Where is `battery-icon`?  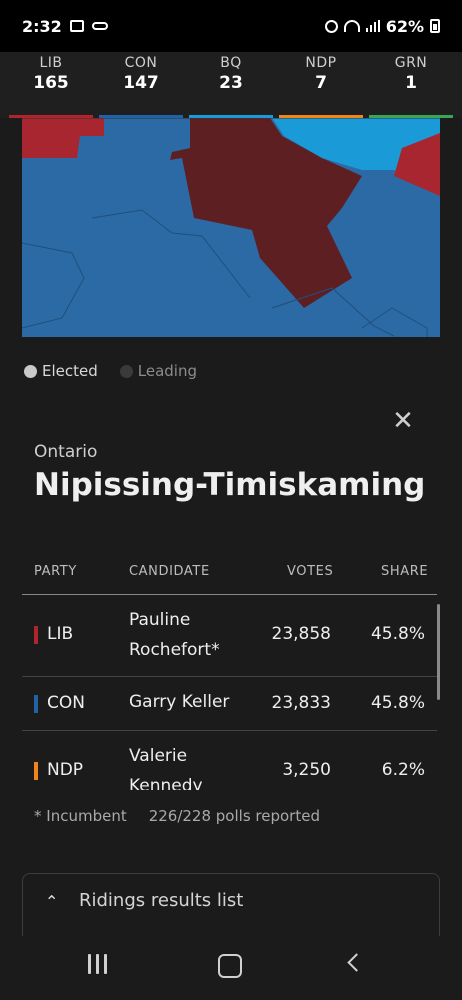 battery-icon is located at coordinates (435, 26).